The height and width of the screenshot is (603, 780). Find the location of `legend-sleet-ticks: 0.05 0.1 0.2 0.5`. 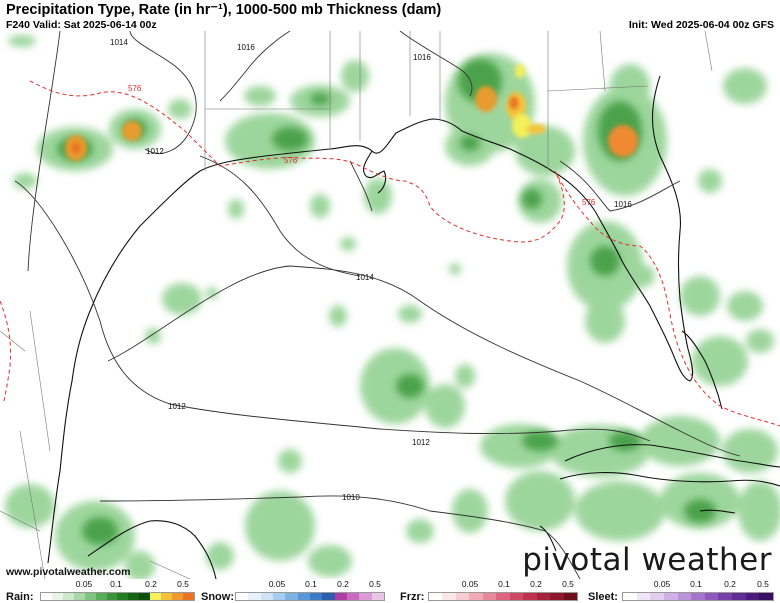

legend-sleet-ticks: 0.05 0.1 0.2 0.5 is located at coordinates (698, 584).